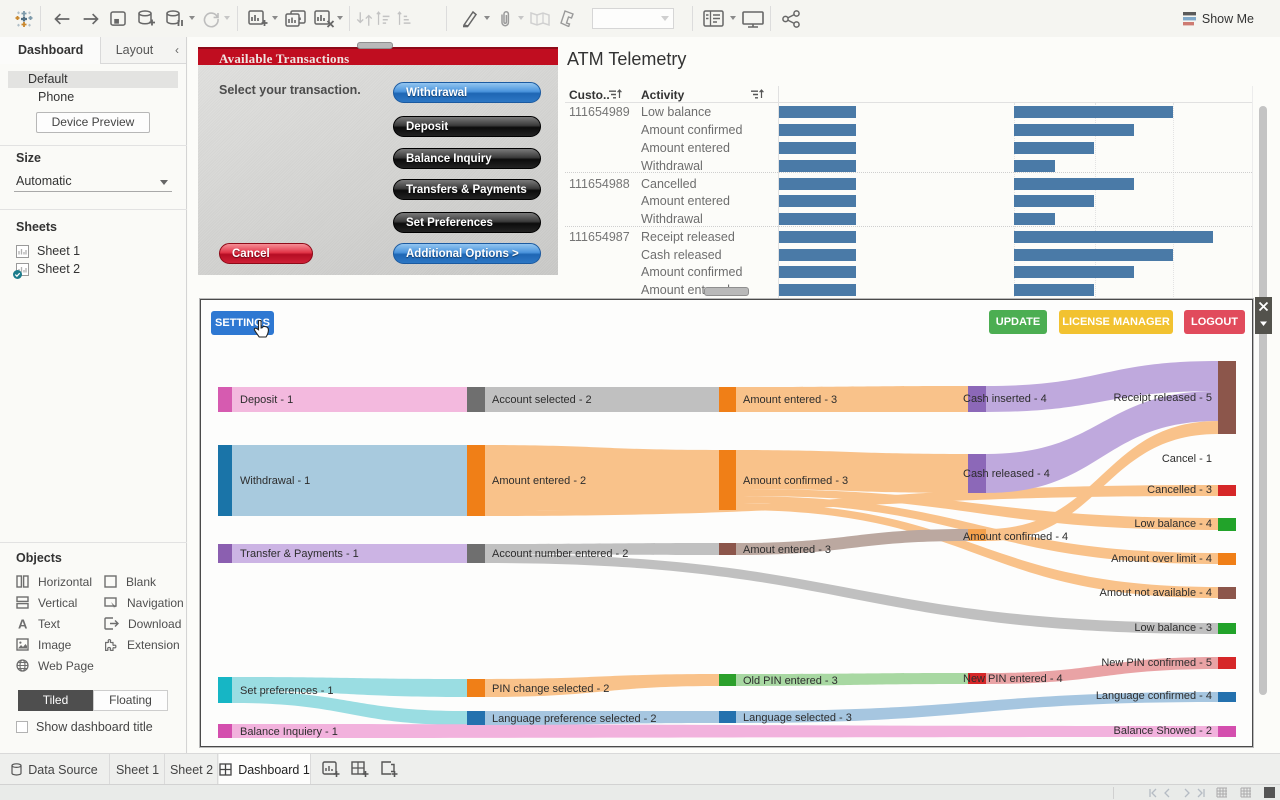 Image resolution: width=1280 pixels, height=800 pixels. What do you see at coordinates (299, 554) in the screenshot?
I see `svg-text: Transfer & Payments - 1` at bounding box center [299, 554].